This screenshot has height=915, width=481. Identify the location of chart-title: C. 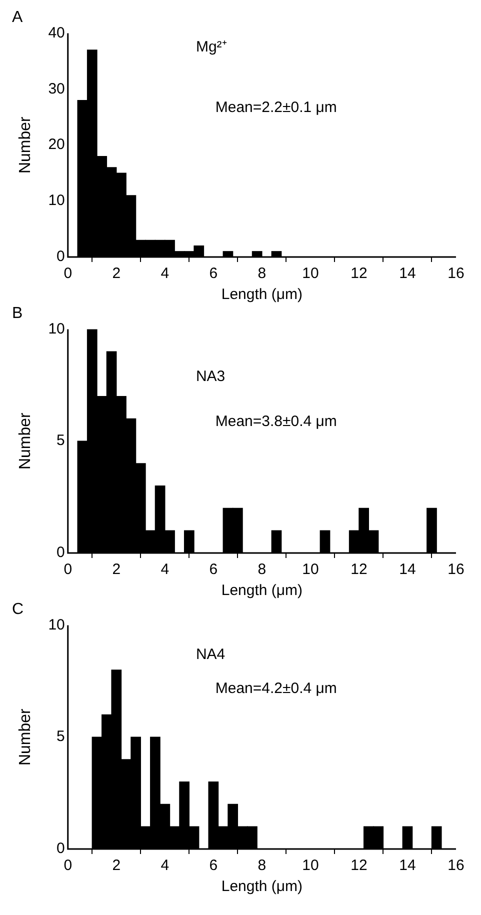
(18, 609).